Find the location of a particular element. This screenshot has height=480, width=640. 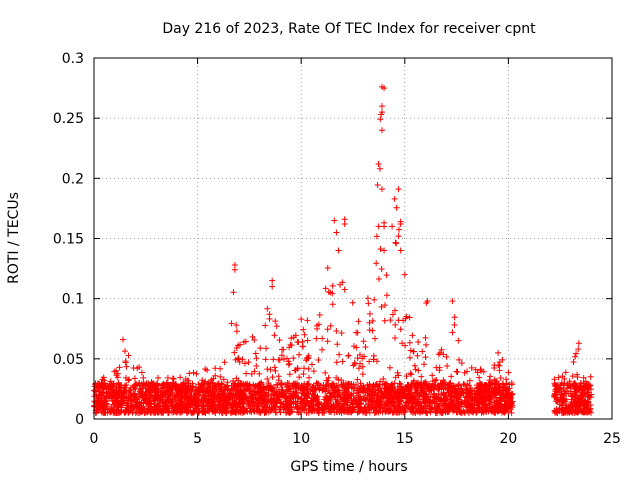

x-tick-label: 10 is located at coordinates (301, 439).